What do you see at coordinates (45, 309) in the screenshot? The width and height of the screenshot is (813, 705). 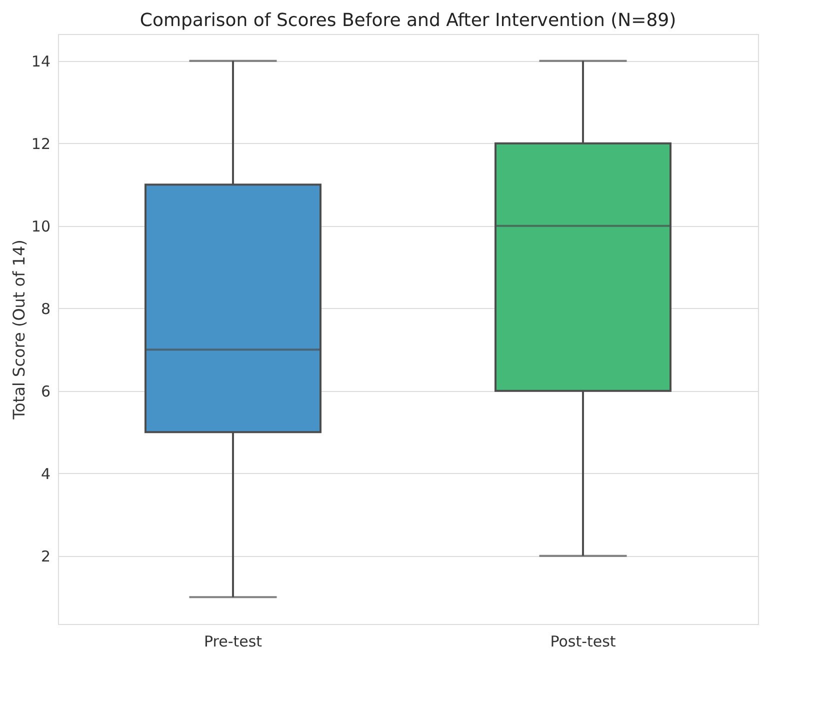 I see `y-tick-label: 8` at bounding box center [45, 309].